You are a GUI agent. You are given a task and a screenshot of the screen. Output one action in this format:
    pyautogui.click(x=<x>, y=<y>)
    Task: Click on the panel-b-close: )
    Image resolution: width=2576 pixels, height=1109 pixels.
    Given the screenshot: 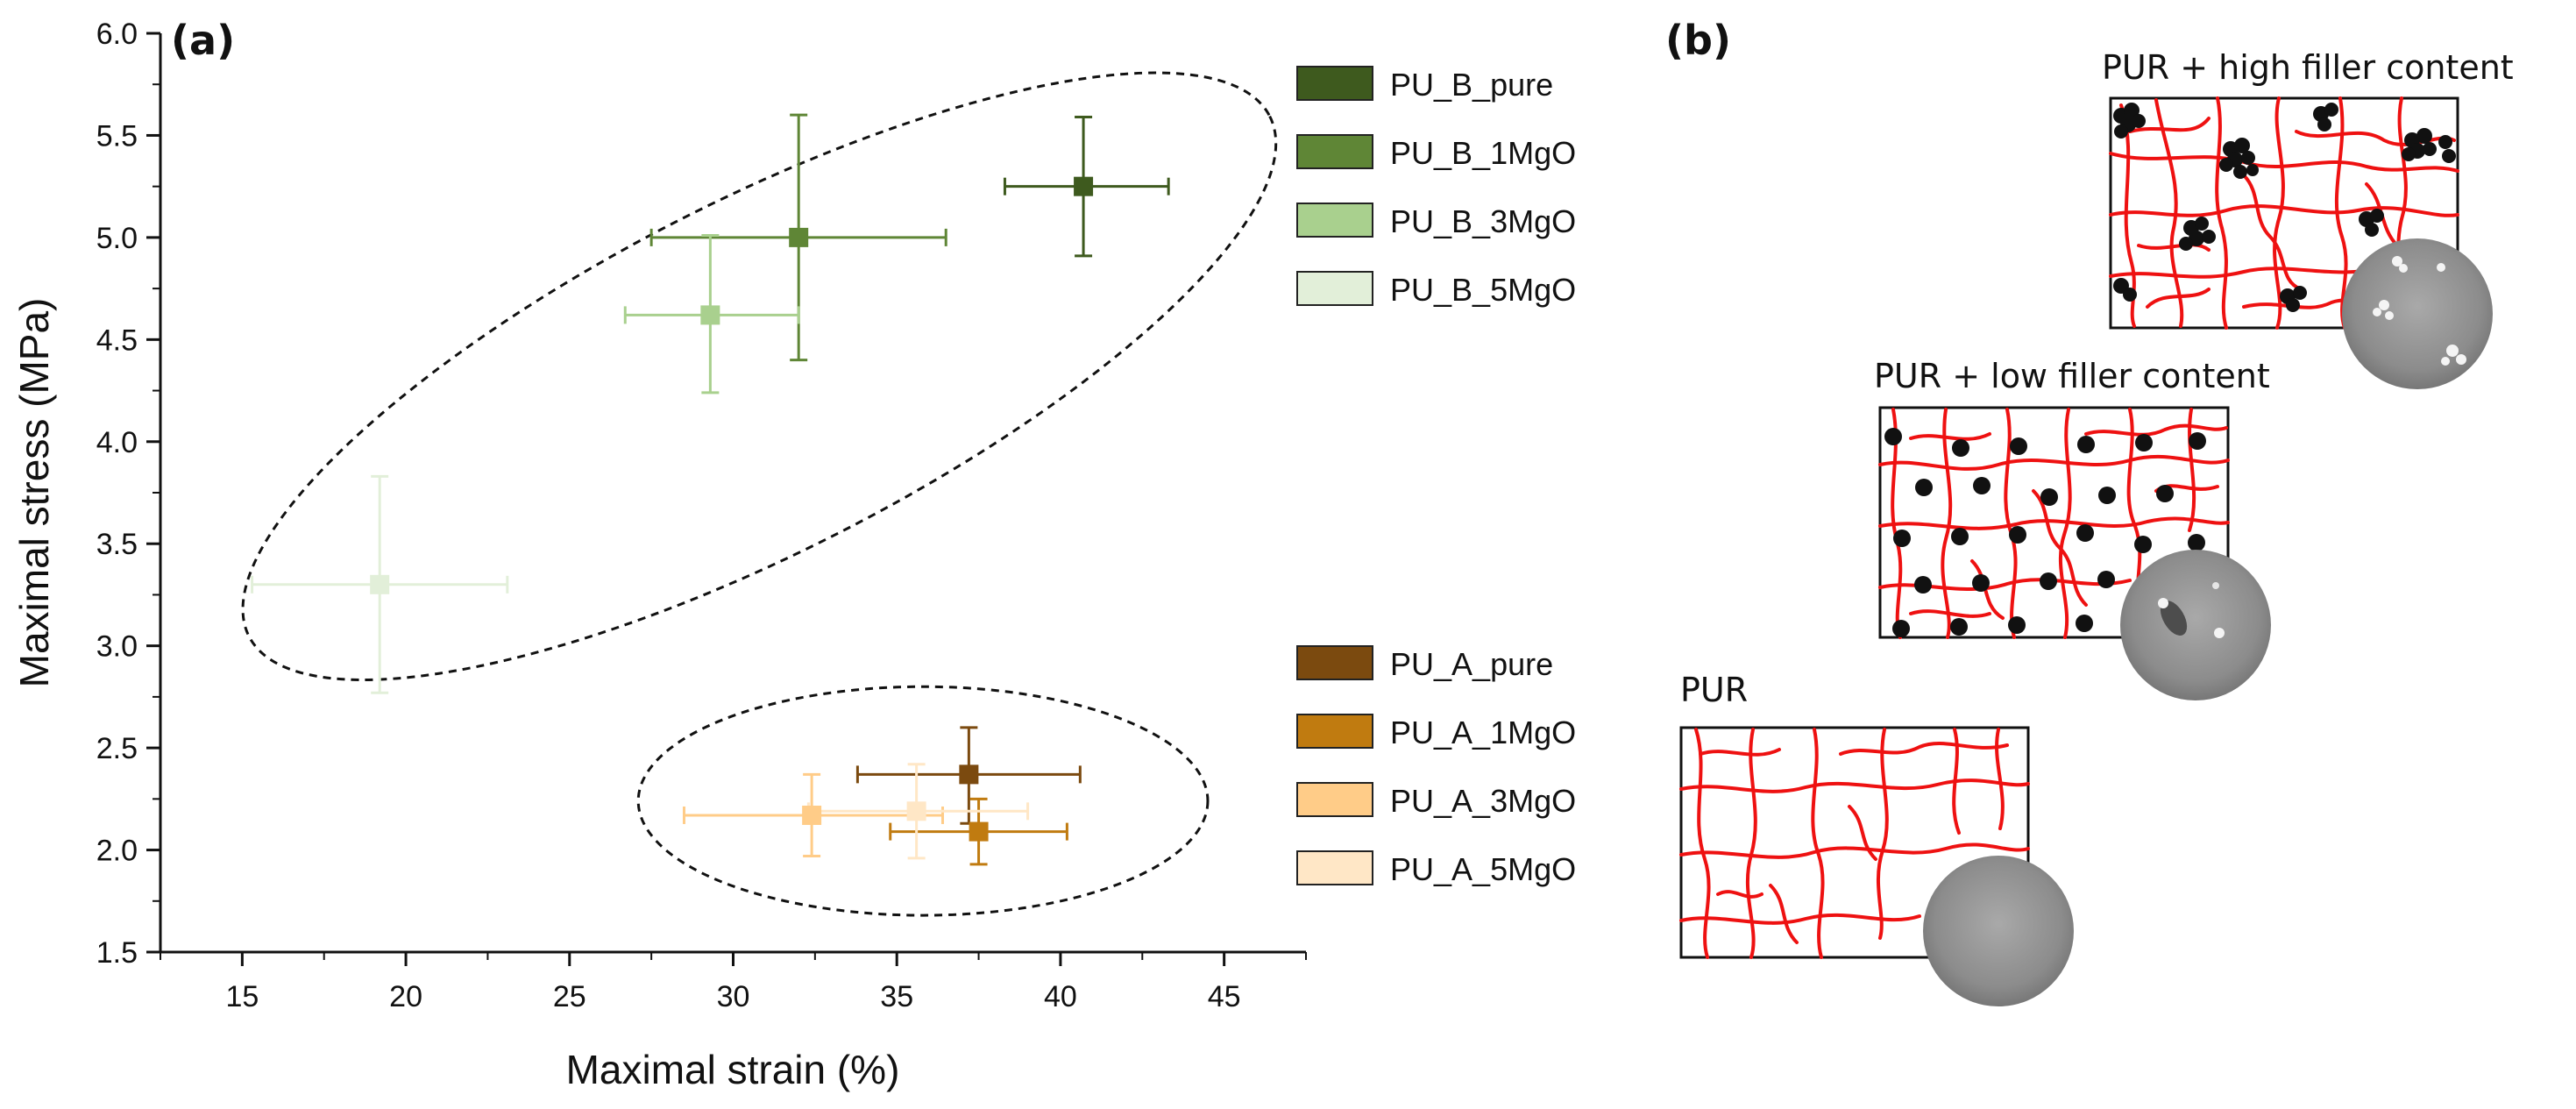 What is the action you would take?
    pyautogui.click(x=1722, y=40)
    